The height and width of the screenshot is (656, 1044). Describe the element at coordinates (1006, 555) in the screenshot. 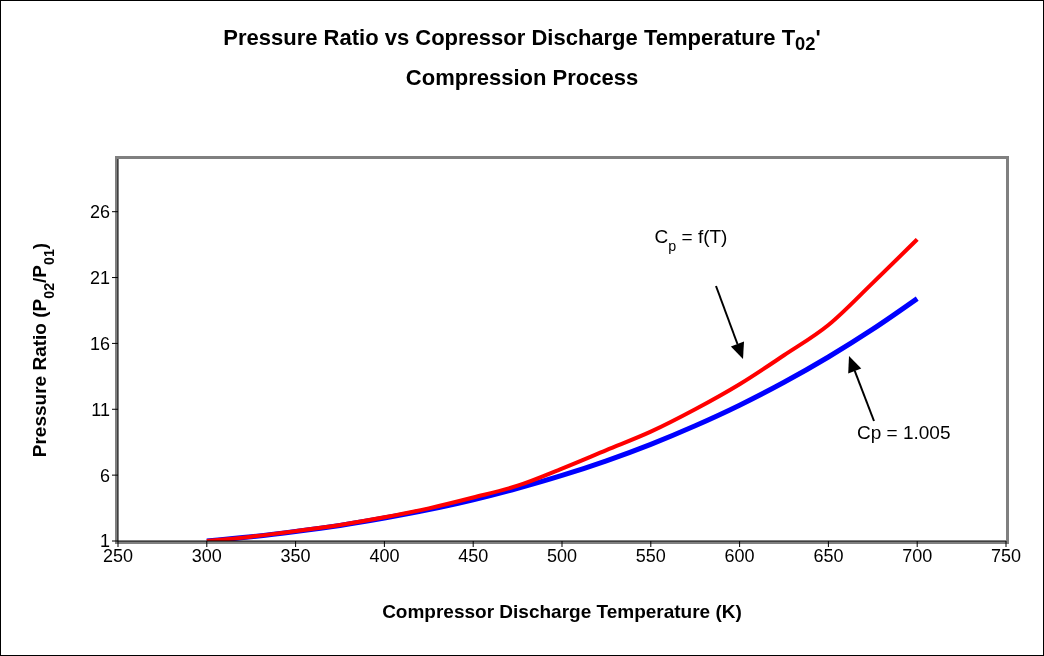

I see `x-tick-label: 750` at that location.